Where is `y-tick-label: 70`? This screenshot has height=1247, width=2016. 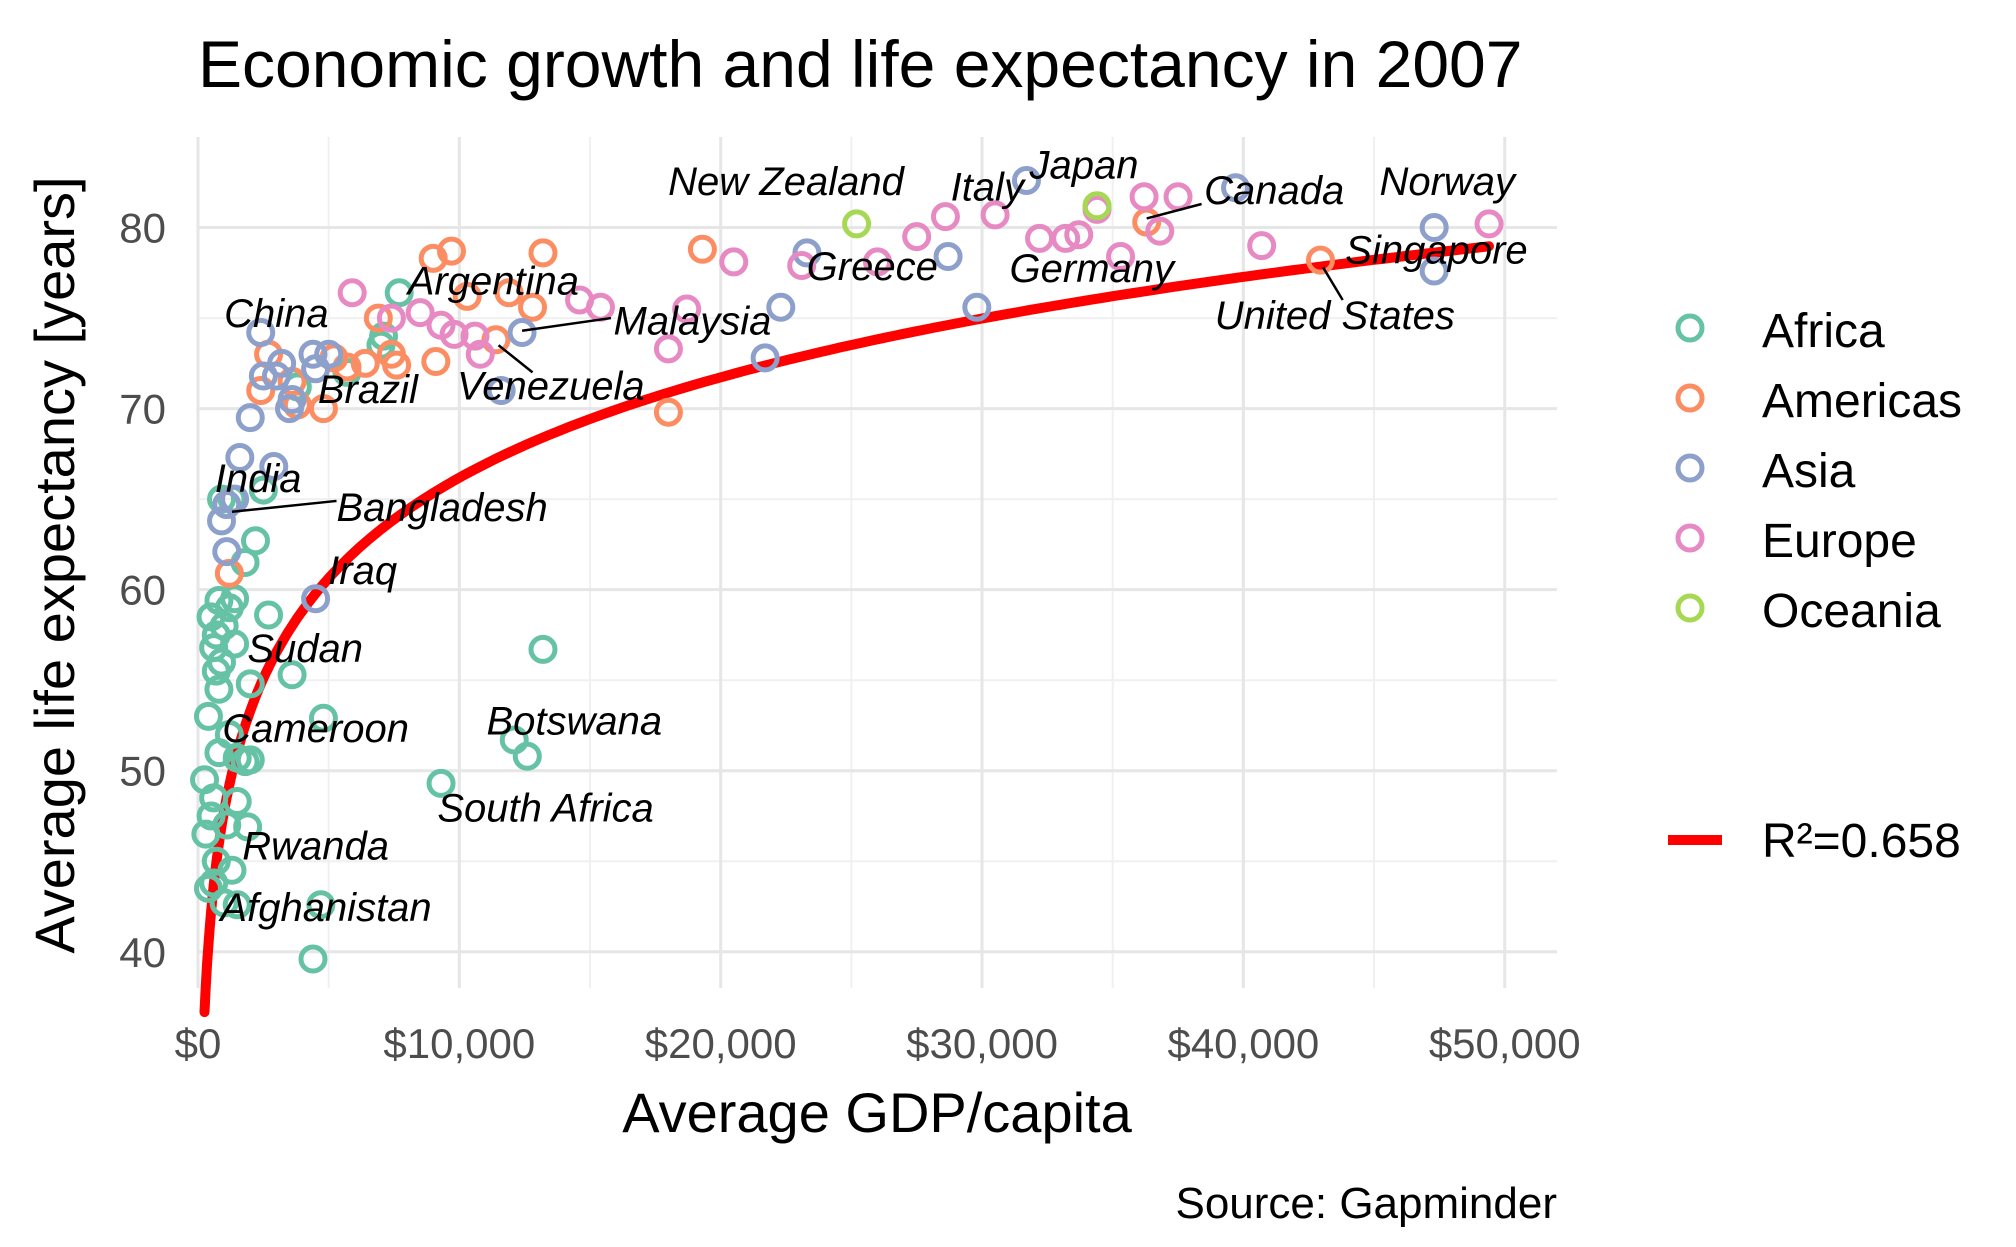
y-tick-label: 70 is located at coordinates (142, 409).